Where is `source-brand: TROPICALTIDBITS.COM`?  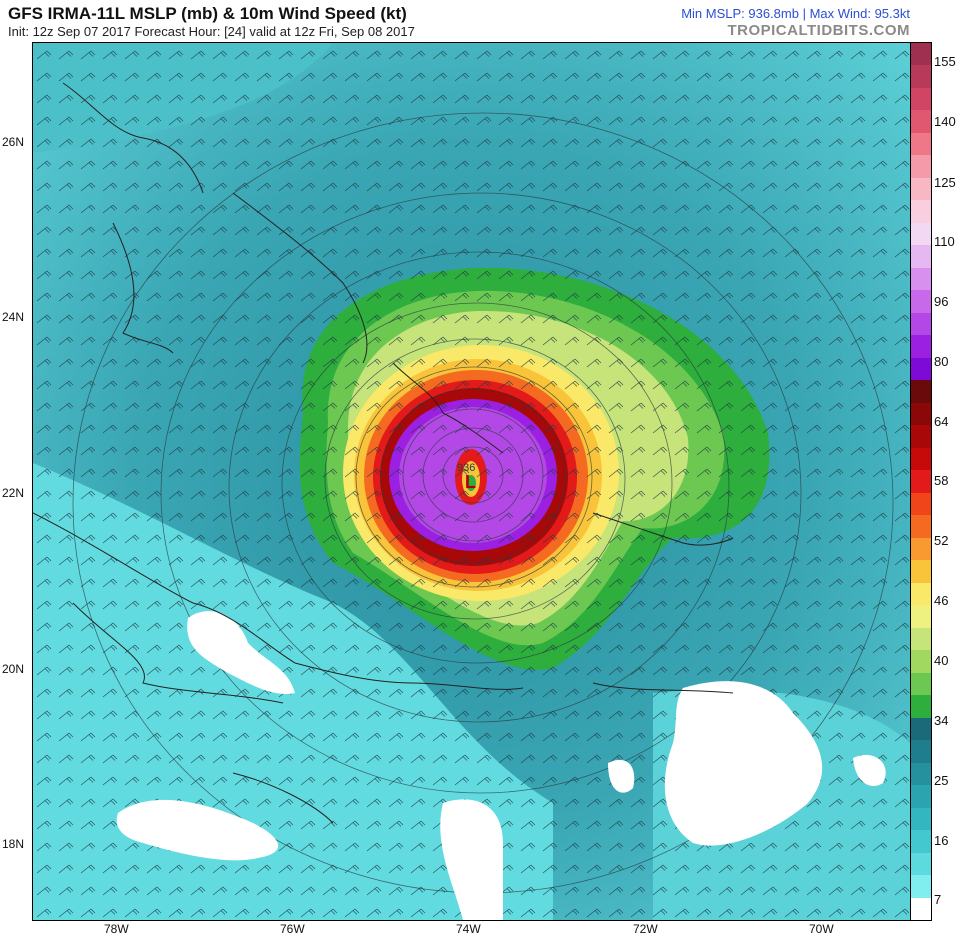
source-brand: TROPICALTIDBITS.COM is located at coordinates (818, 30).